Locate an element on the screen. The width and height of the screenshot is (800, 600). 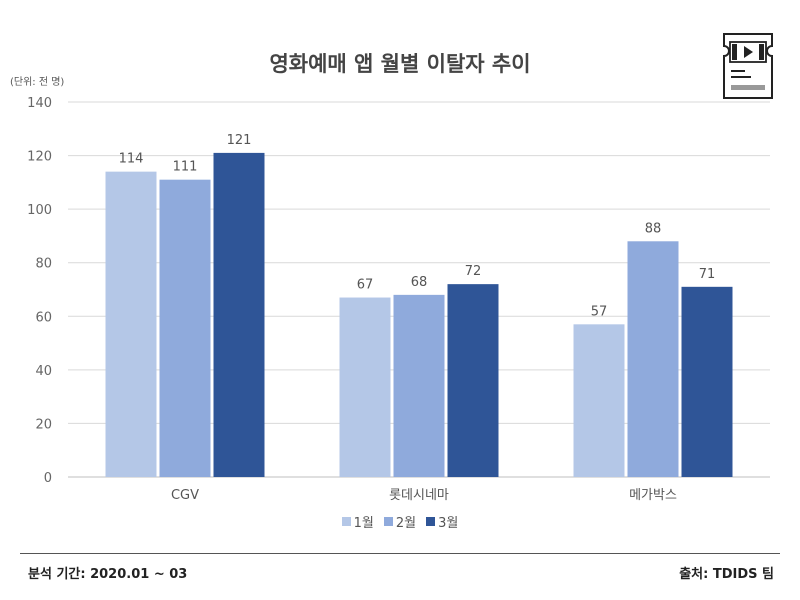
legend-label: 2월 is located at coordinates (406, 523).